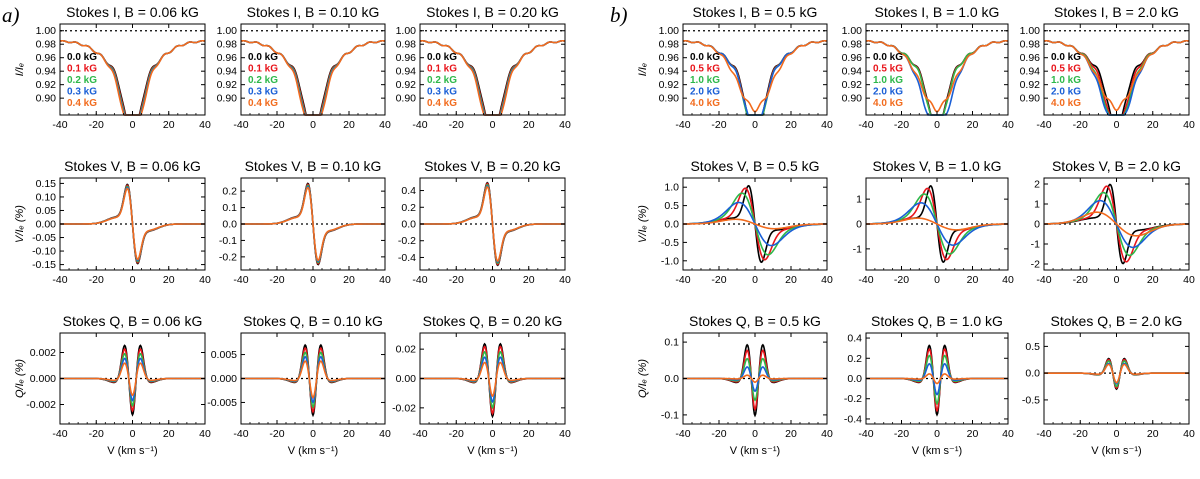 This screenshot has height=479, width=1200. Describe the element at coordinates (671, 188) in the screenshot. I see `y-tick-label: 1.0` at that location.